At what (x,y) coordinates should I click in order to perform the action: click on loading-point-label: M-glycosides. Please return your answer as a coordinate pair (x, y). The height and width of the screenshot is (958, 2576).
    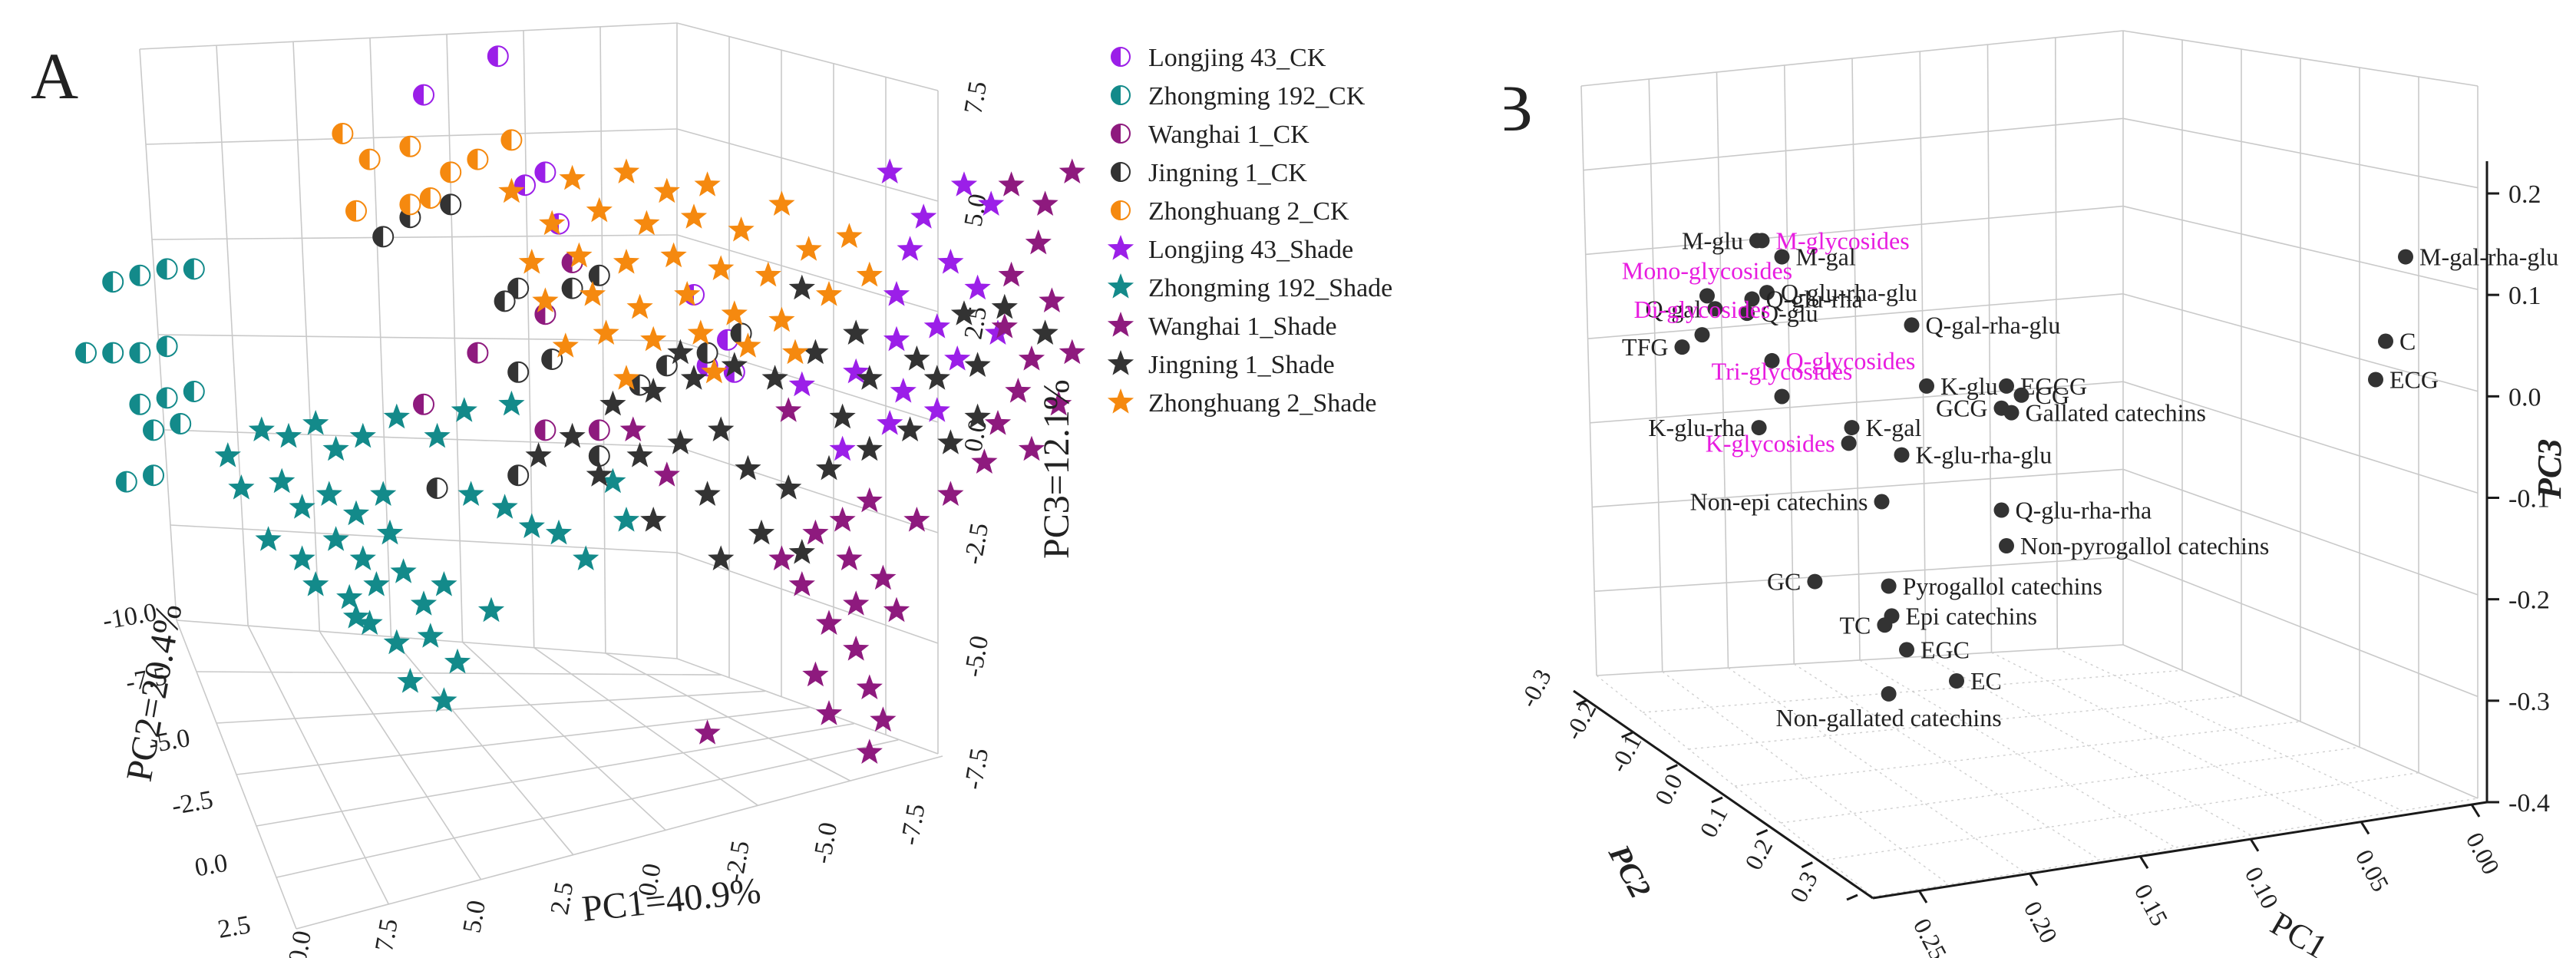
    Looking at the image, I should click on (1843, 240).